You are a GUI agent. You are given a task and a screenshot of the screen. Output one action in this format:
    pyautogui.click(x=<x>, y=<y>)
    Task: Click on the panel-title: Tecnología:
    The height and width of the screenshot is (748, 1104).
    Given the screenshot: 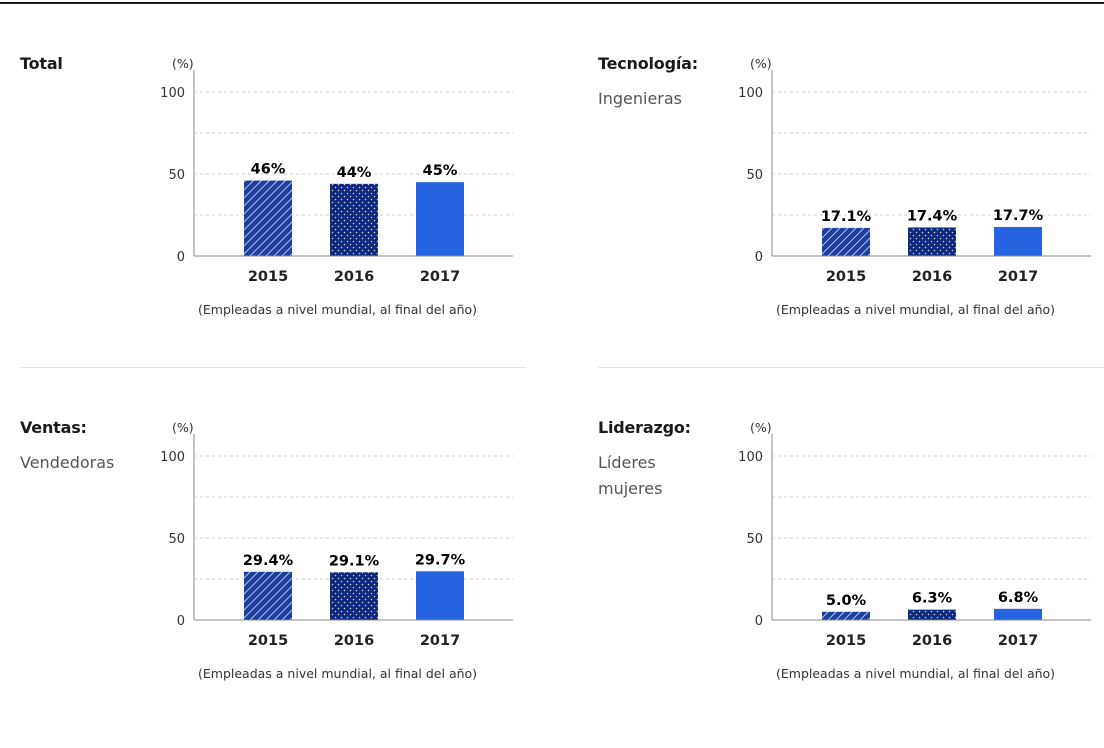 What is the action you would take?
    pyautogui.click(x=648, y=63)
    